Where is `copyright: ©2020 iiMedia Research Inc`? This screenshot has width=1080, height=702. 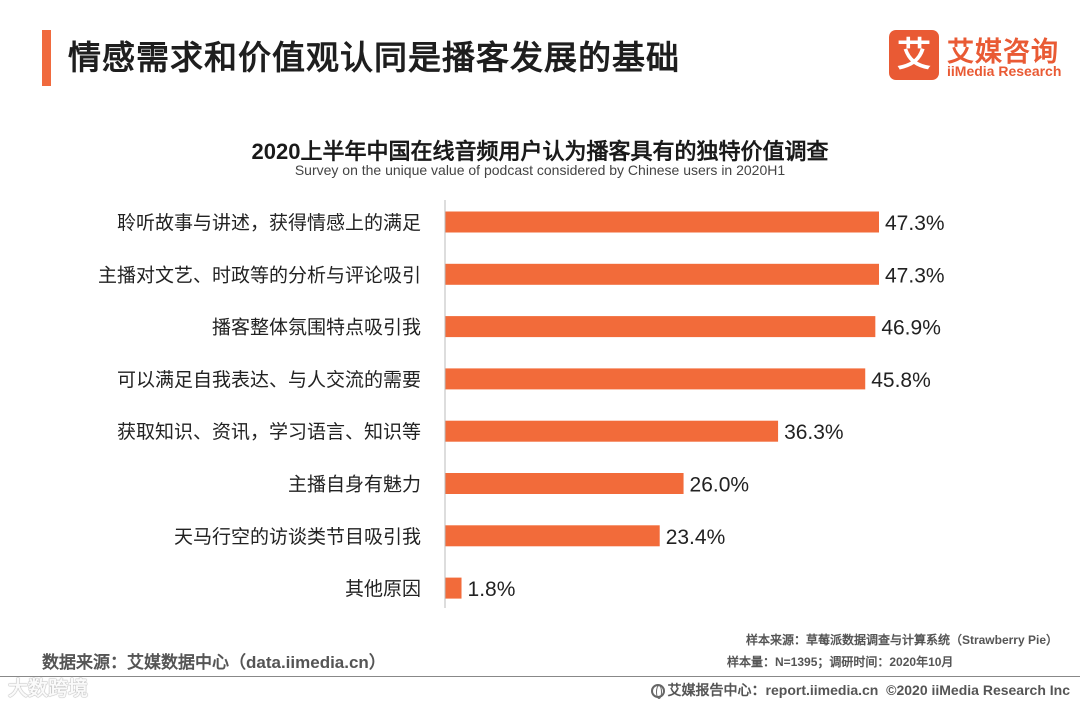
copyright: ©2020 iiMedia Research Inc is located at coordinates (978, 690).